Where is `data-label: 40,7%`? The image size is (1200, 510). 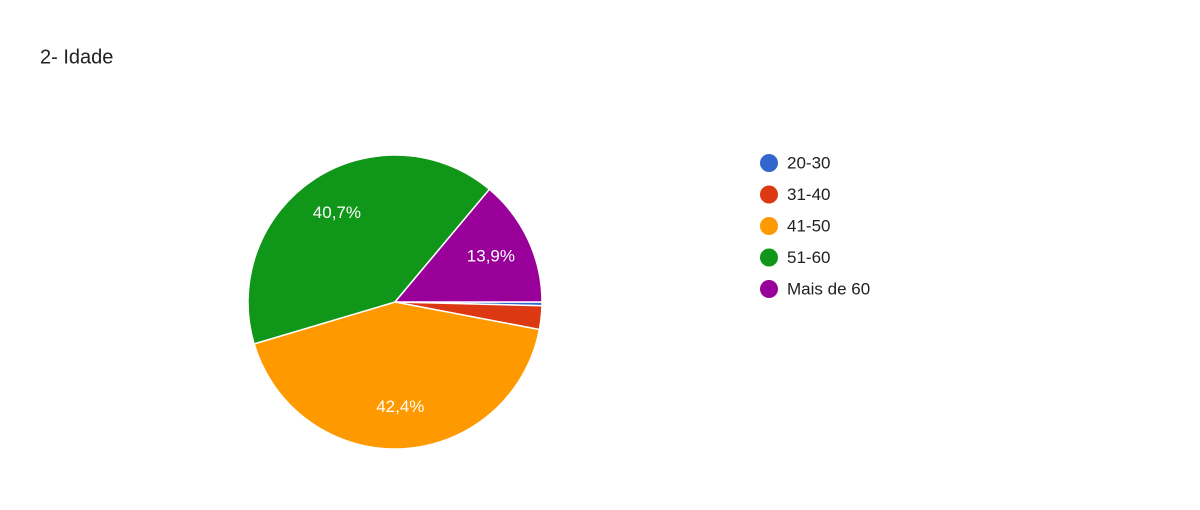 data-label: 40,7% is located at coordinates (337, 212).